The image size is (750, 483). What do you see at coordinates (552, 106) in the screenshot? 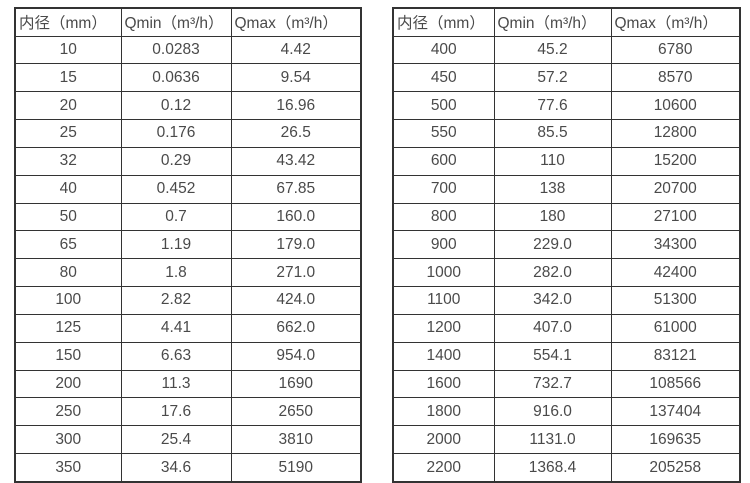
I see `table-cell: 77.6` at bounding box center [552, 106].